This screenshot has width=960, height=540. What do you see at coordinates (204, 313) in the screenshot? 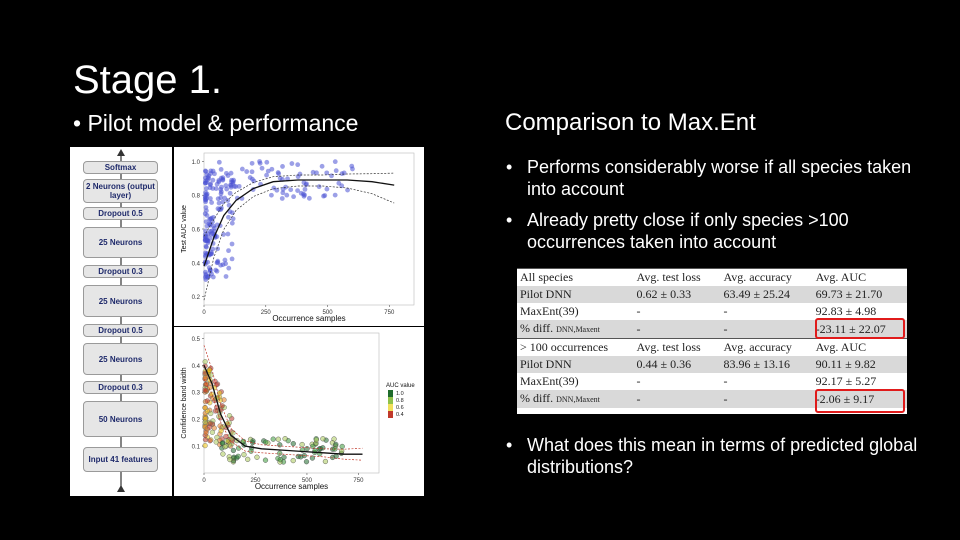
I see `x-tick-label: 0` at bounding box center [204, 313].